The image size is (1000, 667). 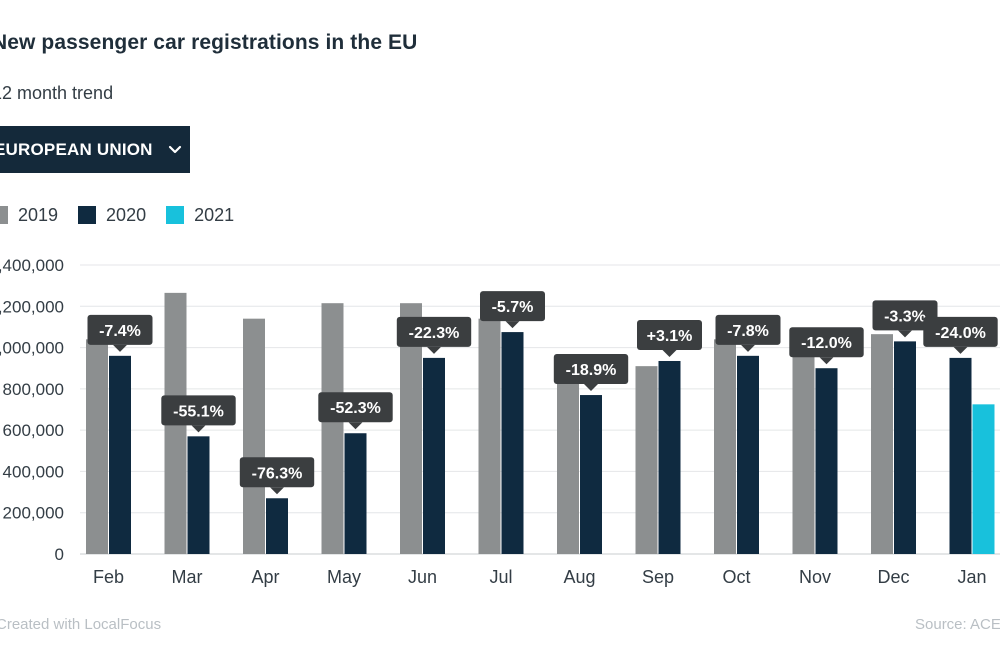 I want to click on data-label: -52.3%, so click(x=355, y=408).